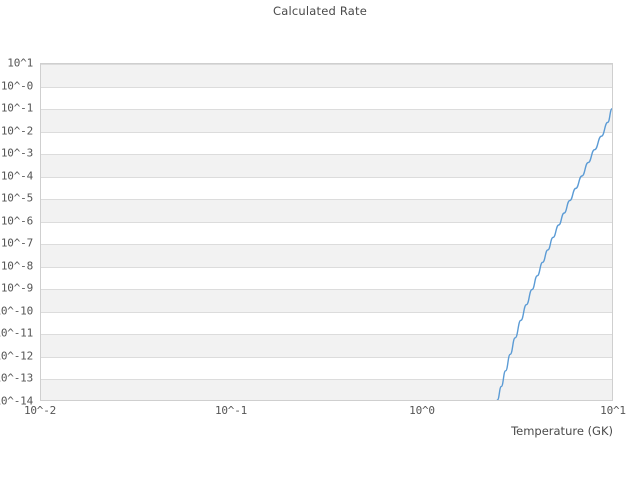 This screenshot has width=640, height=480. I want to click on y-axis-tick-label: 10^-13, so click(16, 378).